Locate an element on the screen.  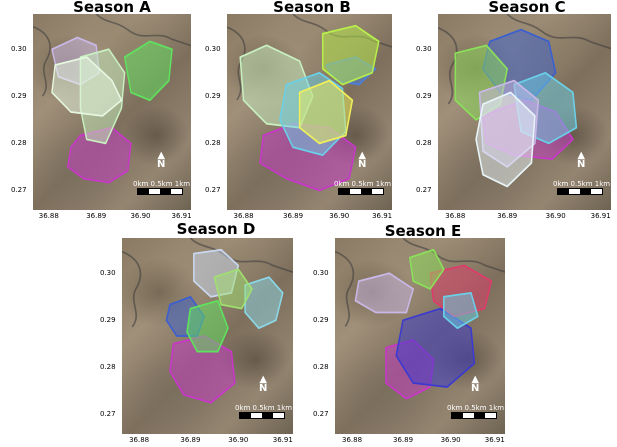
panel-title: Season D is located at coordinates (216, 229).